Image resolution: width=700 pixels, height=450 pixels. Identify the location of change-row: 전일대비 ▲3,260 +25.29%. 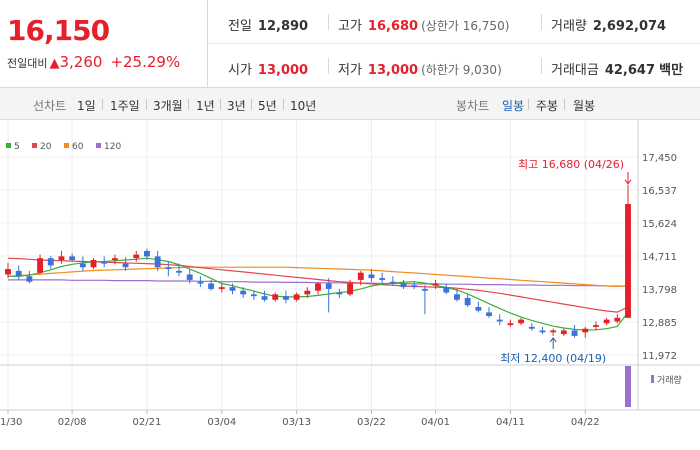
(93, 61).